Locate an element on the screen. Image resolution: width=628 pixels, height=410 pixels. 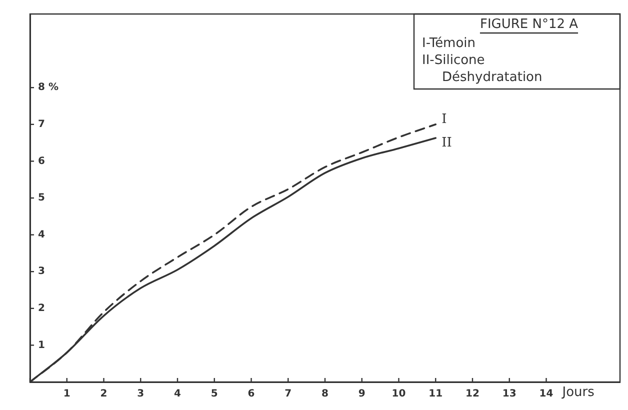
annotation: Déshydratation is located at coordinates (492, 77).